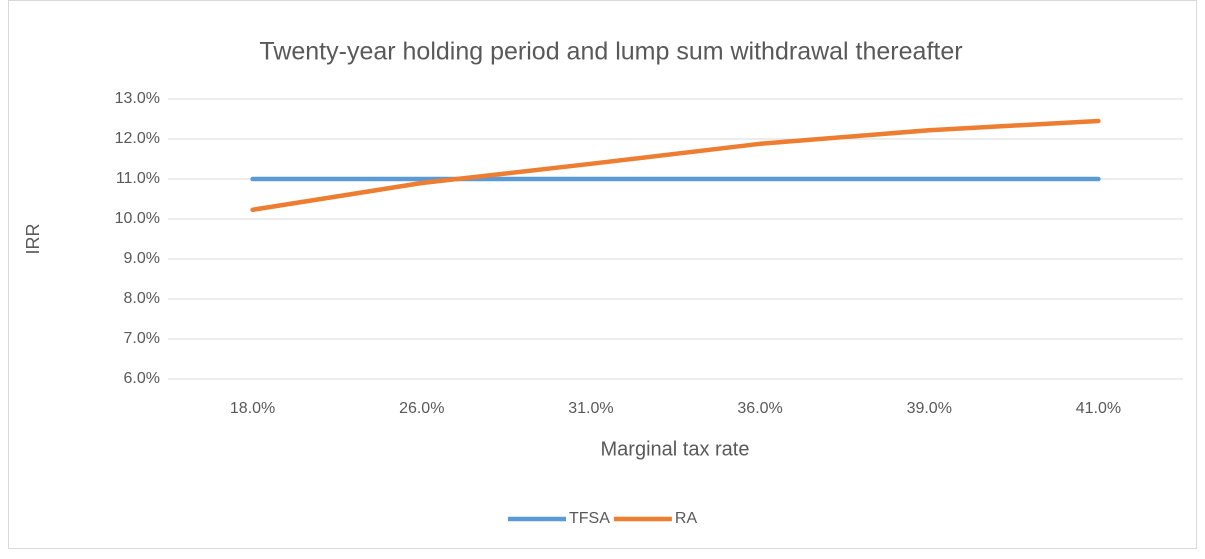 The image size is (1205, 559). What do you see at coordinates (1098, 408) in the screenshot?
I see `x-tick-label: 41.0%` at bounding box center [1098, 408].